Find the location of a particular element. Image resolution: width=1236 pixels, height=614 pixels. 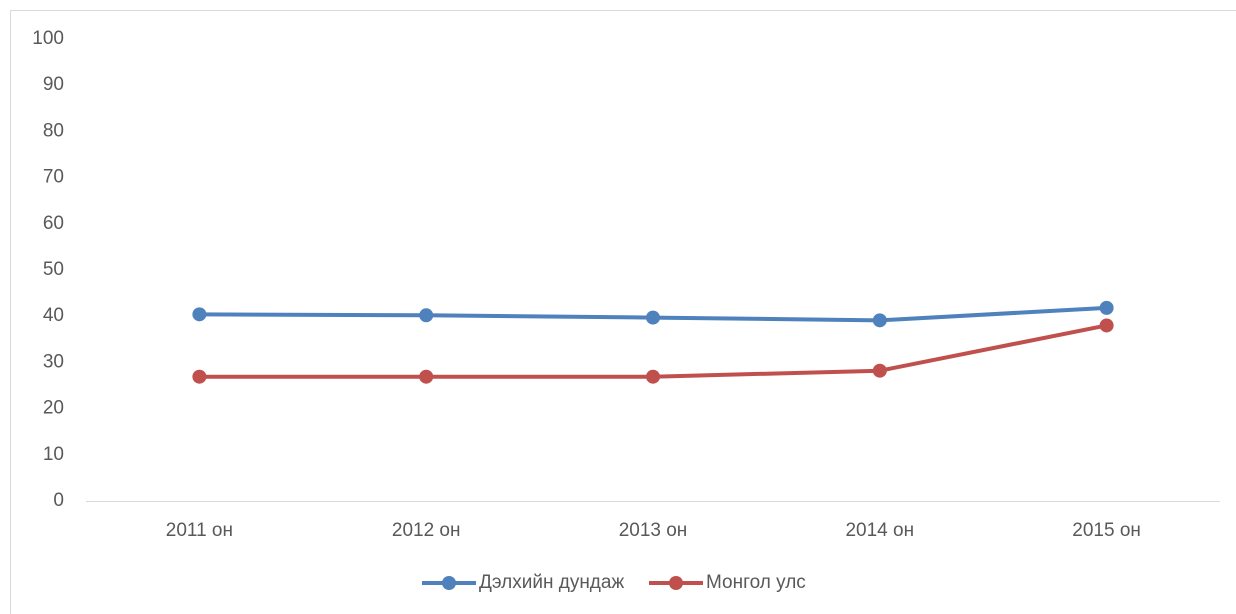

y-tick-label: 40 is located at coordinates (53, 315).